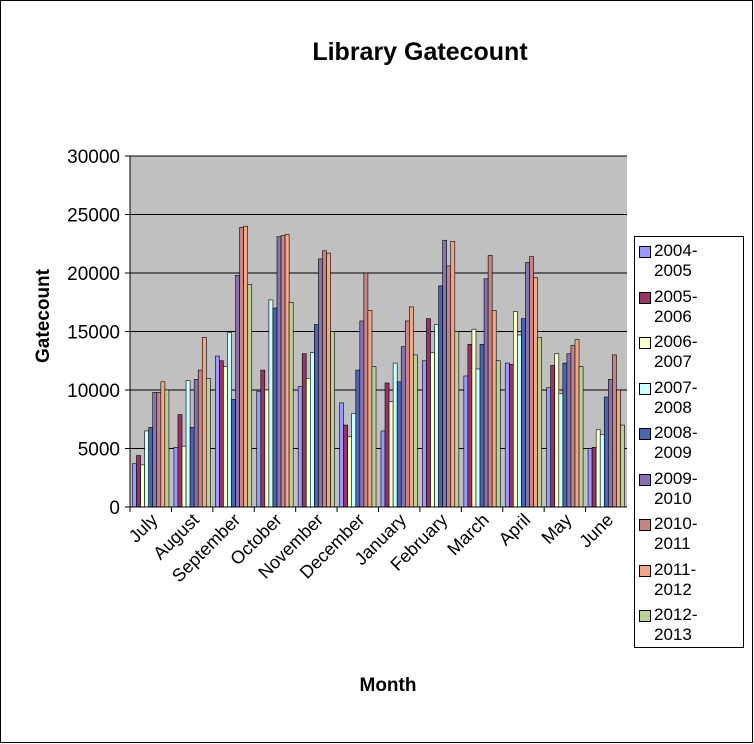 The width and height of the screenshot is (754, 744). Describe the element at coordinates (388, 685) in the screenshot. I see `x-axis-label: Month` at that location.